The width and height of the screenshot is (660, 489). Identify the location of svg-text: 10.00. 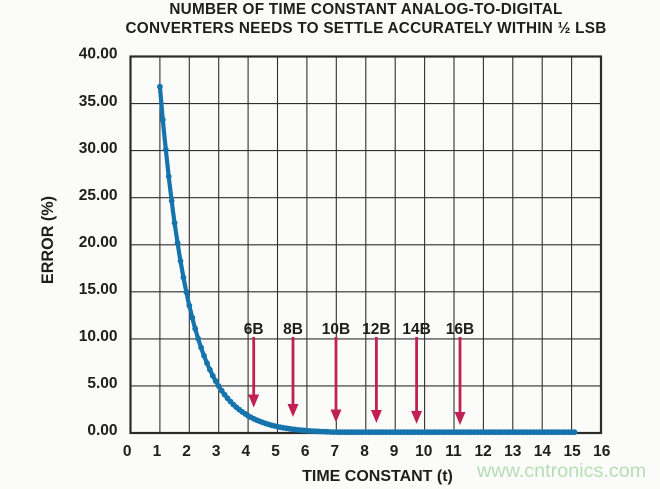
(98, 336).